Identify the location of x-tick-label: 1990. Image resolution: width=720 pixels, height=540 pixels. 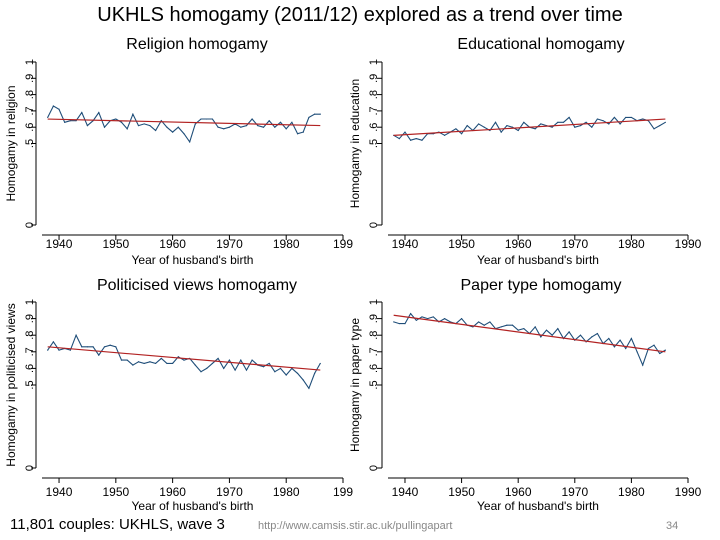
(688, 244).